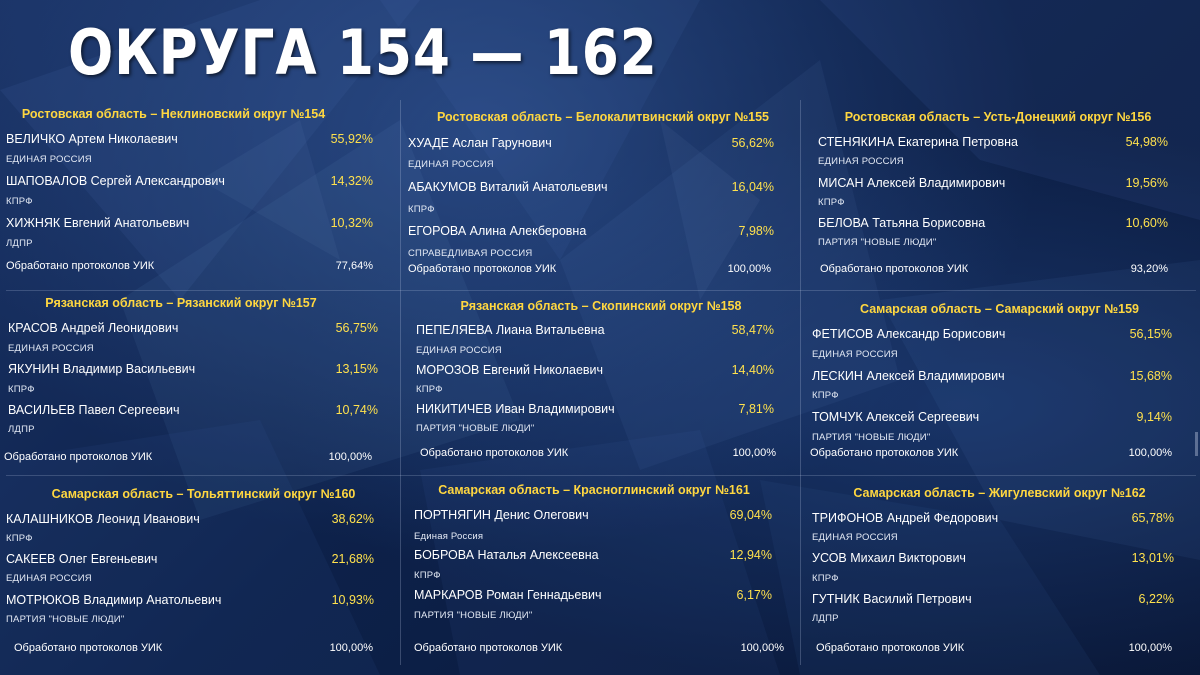 The height and width of the screenshot is (675, 1200). What do you see at coordinates (918, 142) in the screenshot?
I see `candidate-name: СТЕНЯКИНА Екатерина Петровна` at bounding box center [918, 142].